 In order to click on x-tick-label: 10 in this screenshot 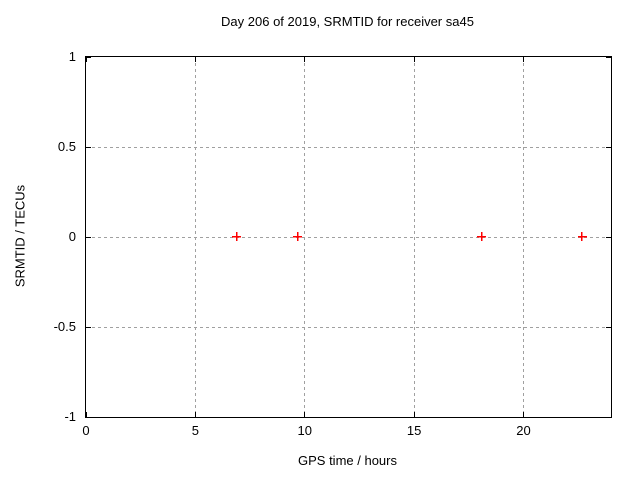, I will do `click(304, 430)`.